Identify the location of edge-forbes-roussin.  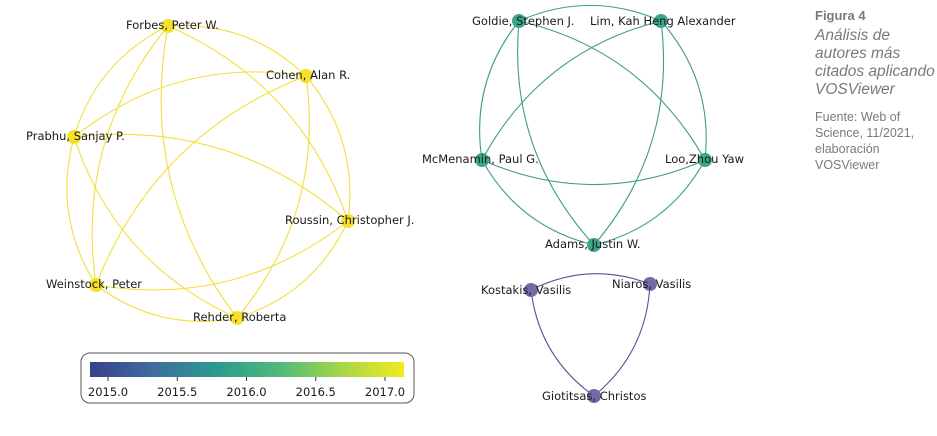
(258, 123).